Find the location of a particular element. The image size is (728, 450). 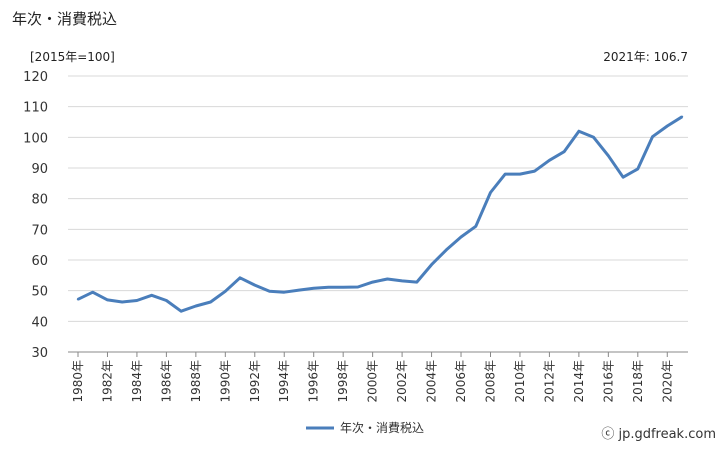

x-tick-label: 1986年 is located at coordinates (166, 381).